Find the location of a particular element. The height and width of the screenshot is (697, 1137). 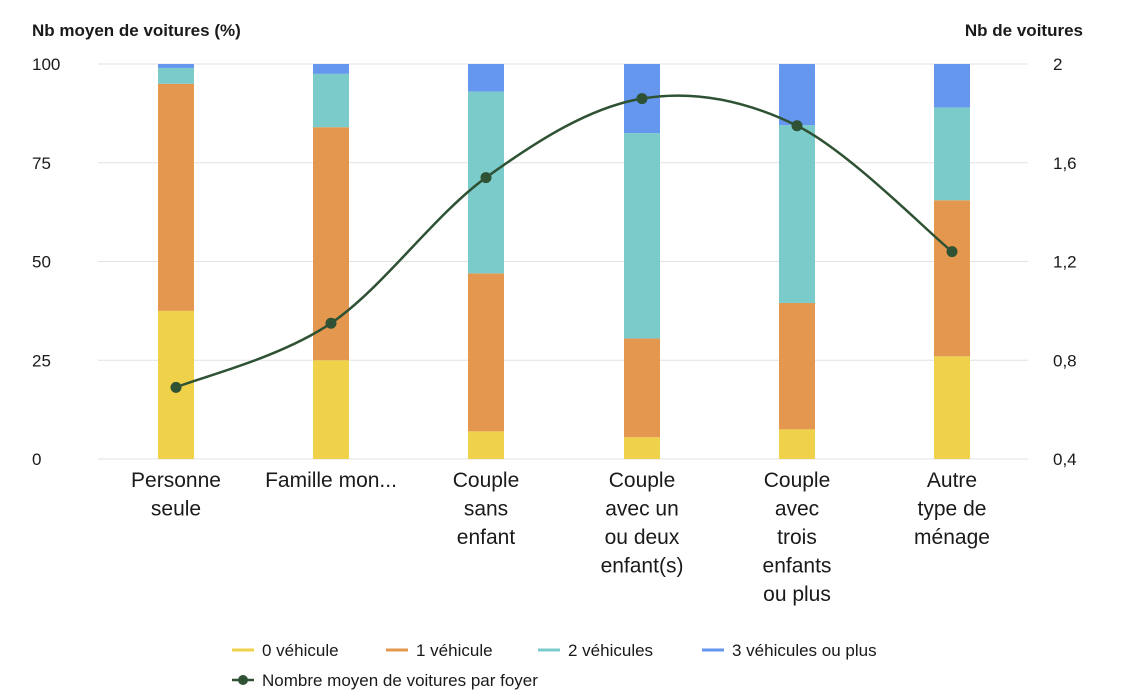

right-tick-label: 1,6 is located at coordinates (1065, 163).